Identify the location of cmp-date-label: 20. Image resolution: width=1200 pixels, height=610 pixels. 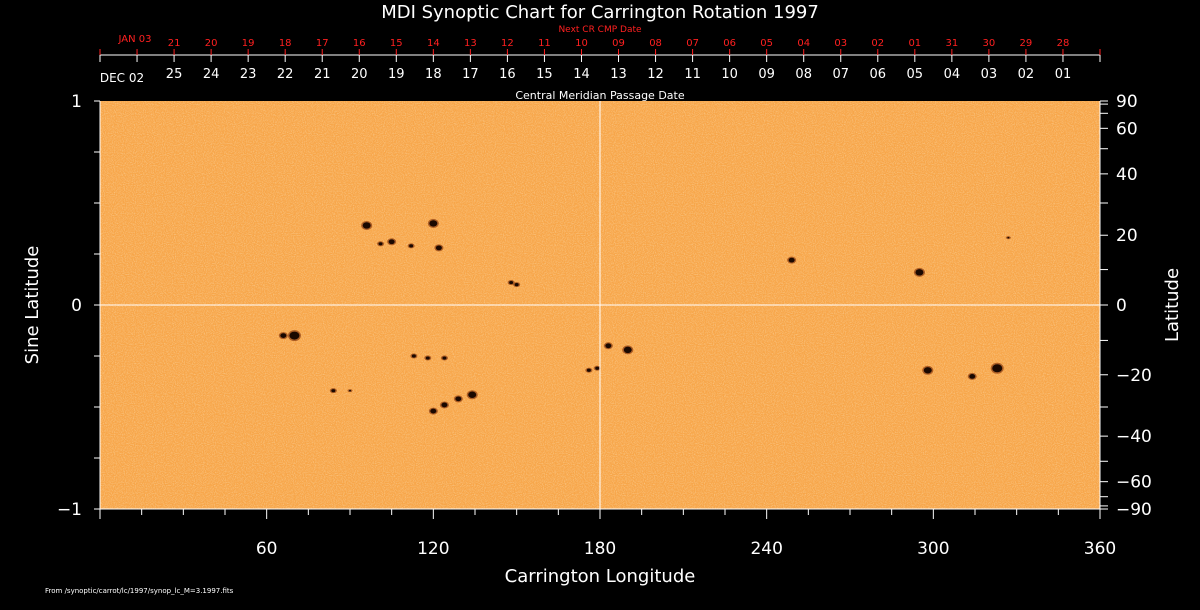
(359, 74).